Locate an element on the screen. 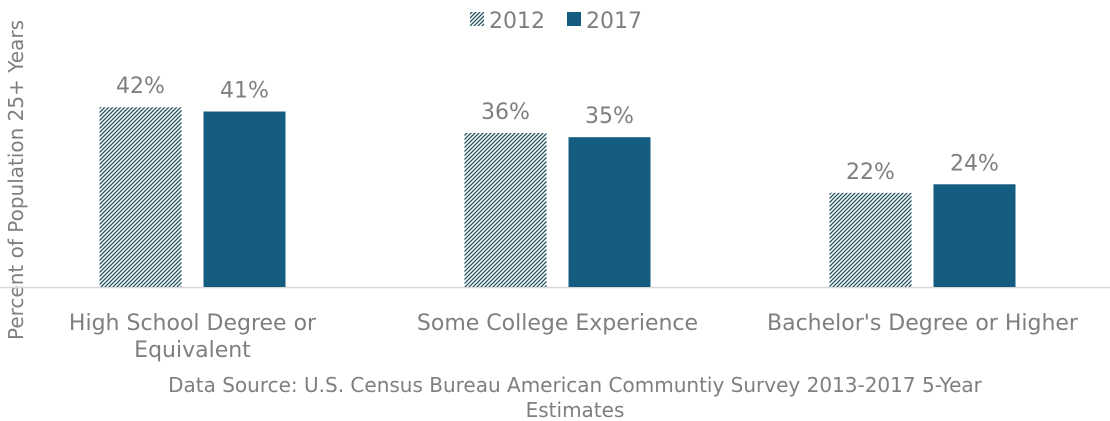 The image size is (1110, 421). data-label-2012-0: 42% is located at coordinates (140, 86).